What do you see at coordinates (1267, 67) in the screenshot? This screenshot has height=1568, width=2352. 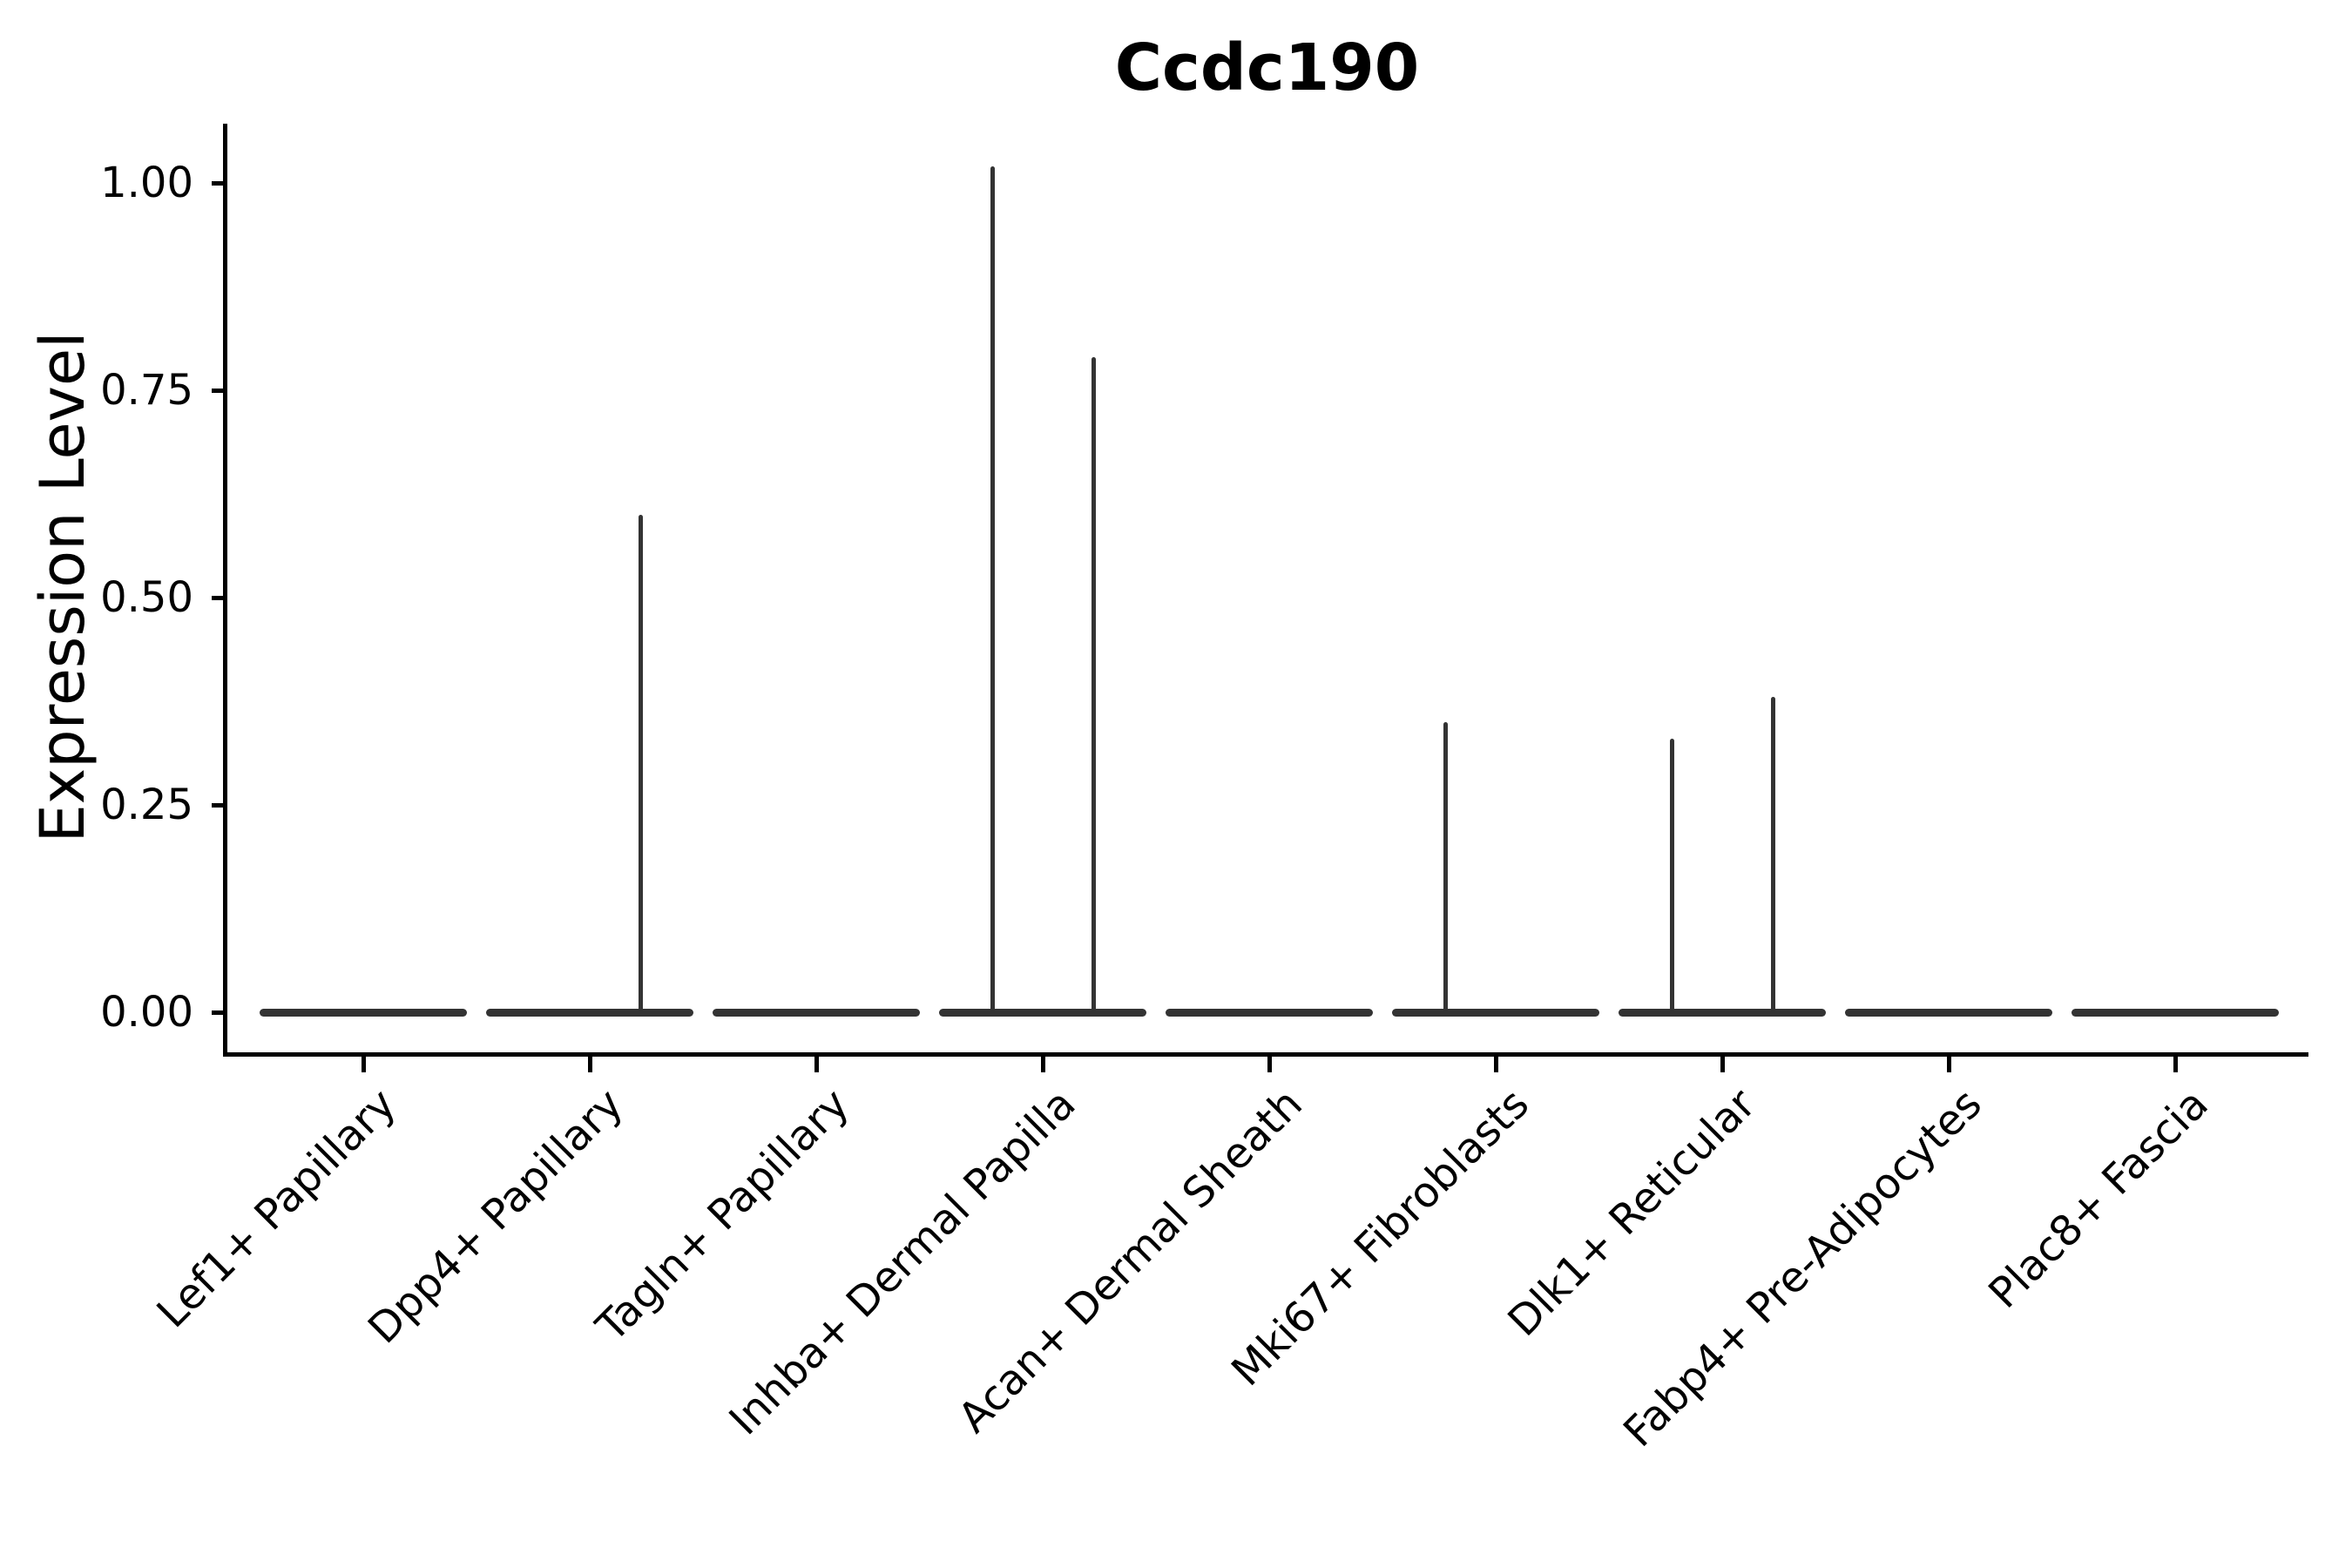 I see `plot-title: Ccdc190` at bounding box center [1267, 67].